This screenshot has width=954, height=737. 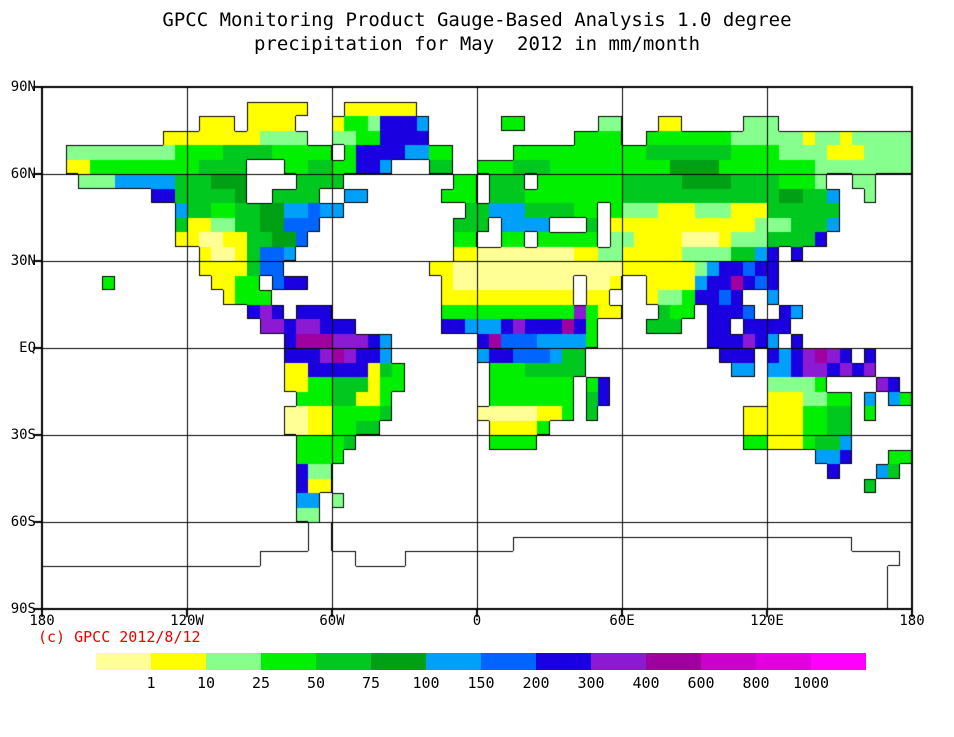 I want to click on legend-value-label: 75, so click(x=371, y=683).